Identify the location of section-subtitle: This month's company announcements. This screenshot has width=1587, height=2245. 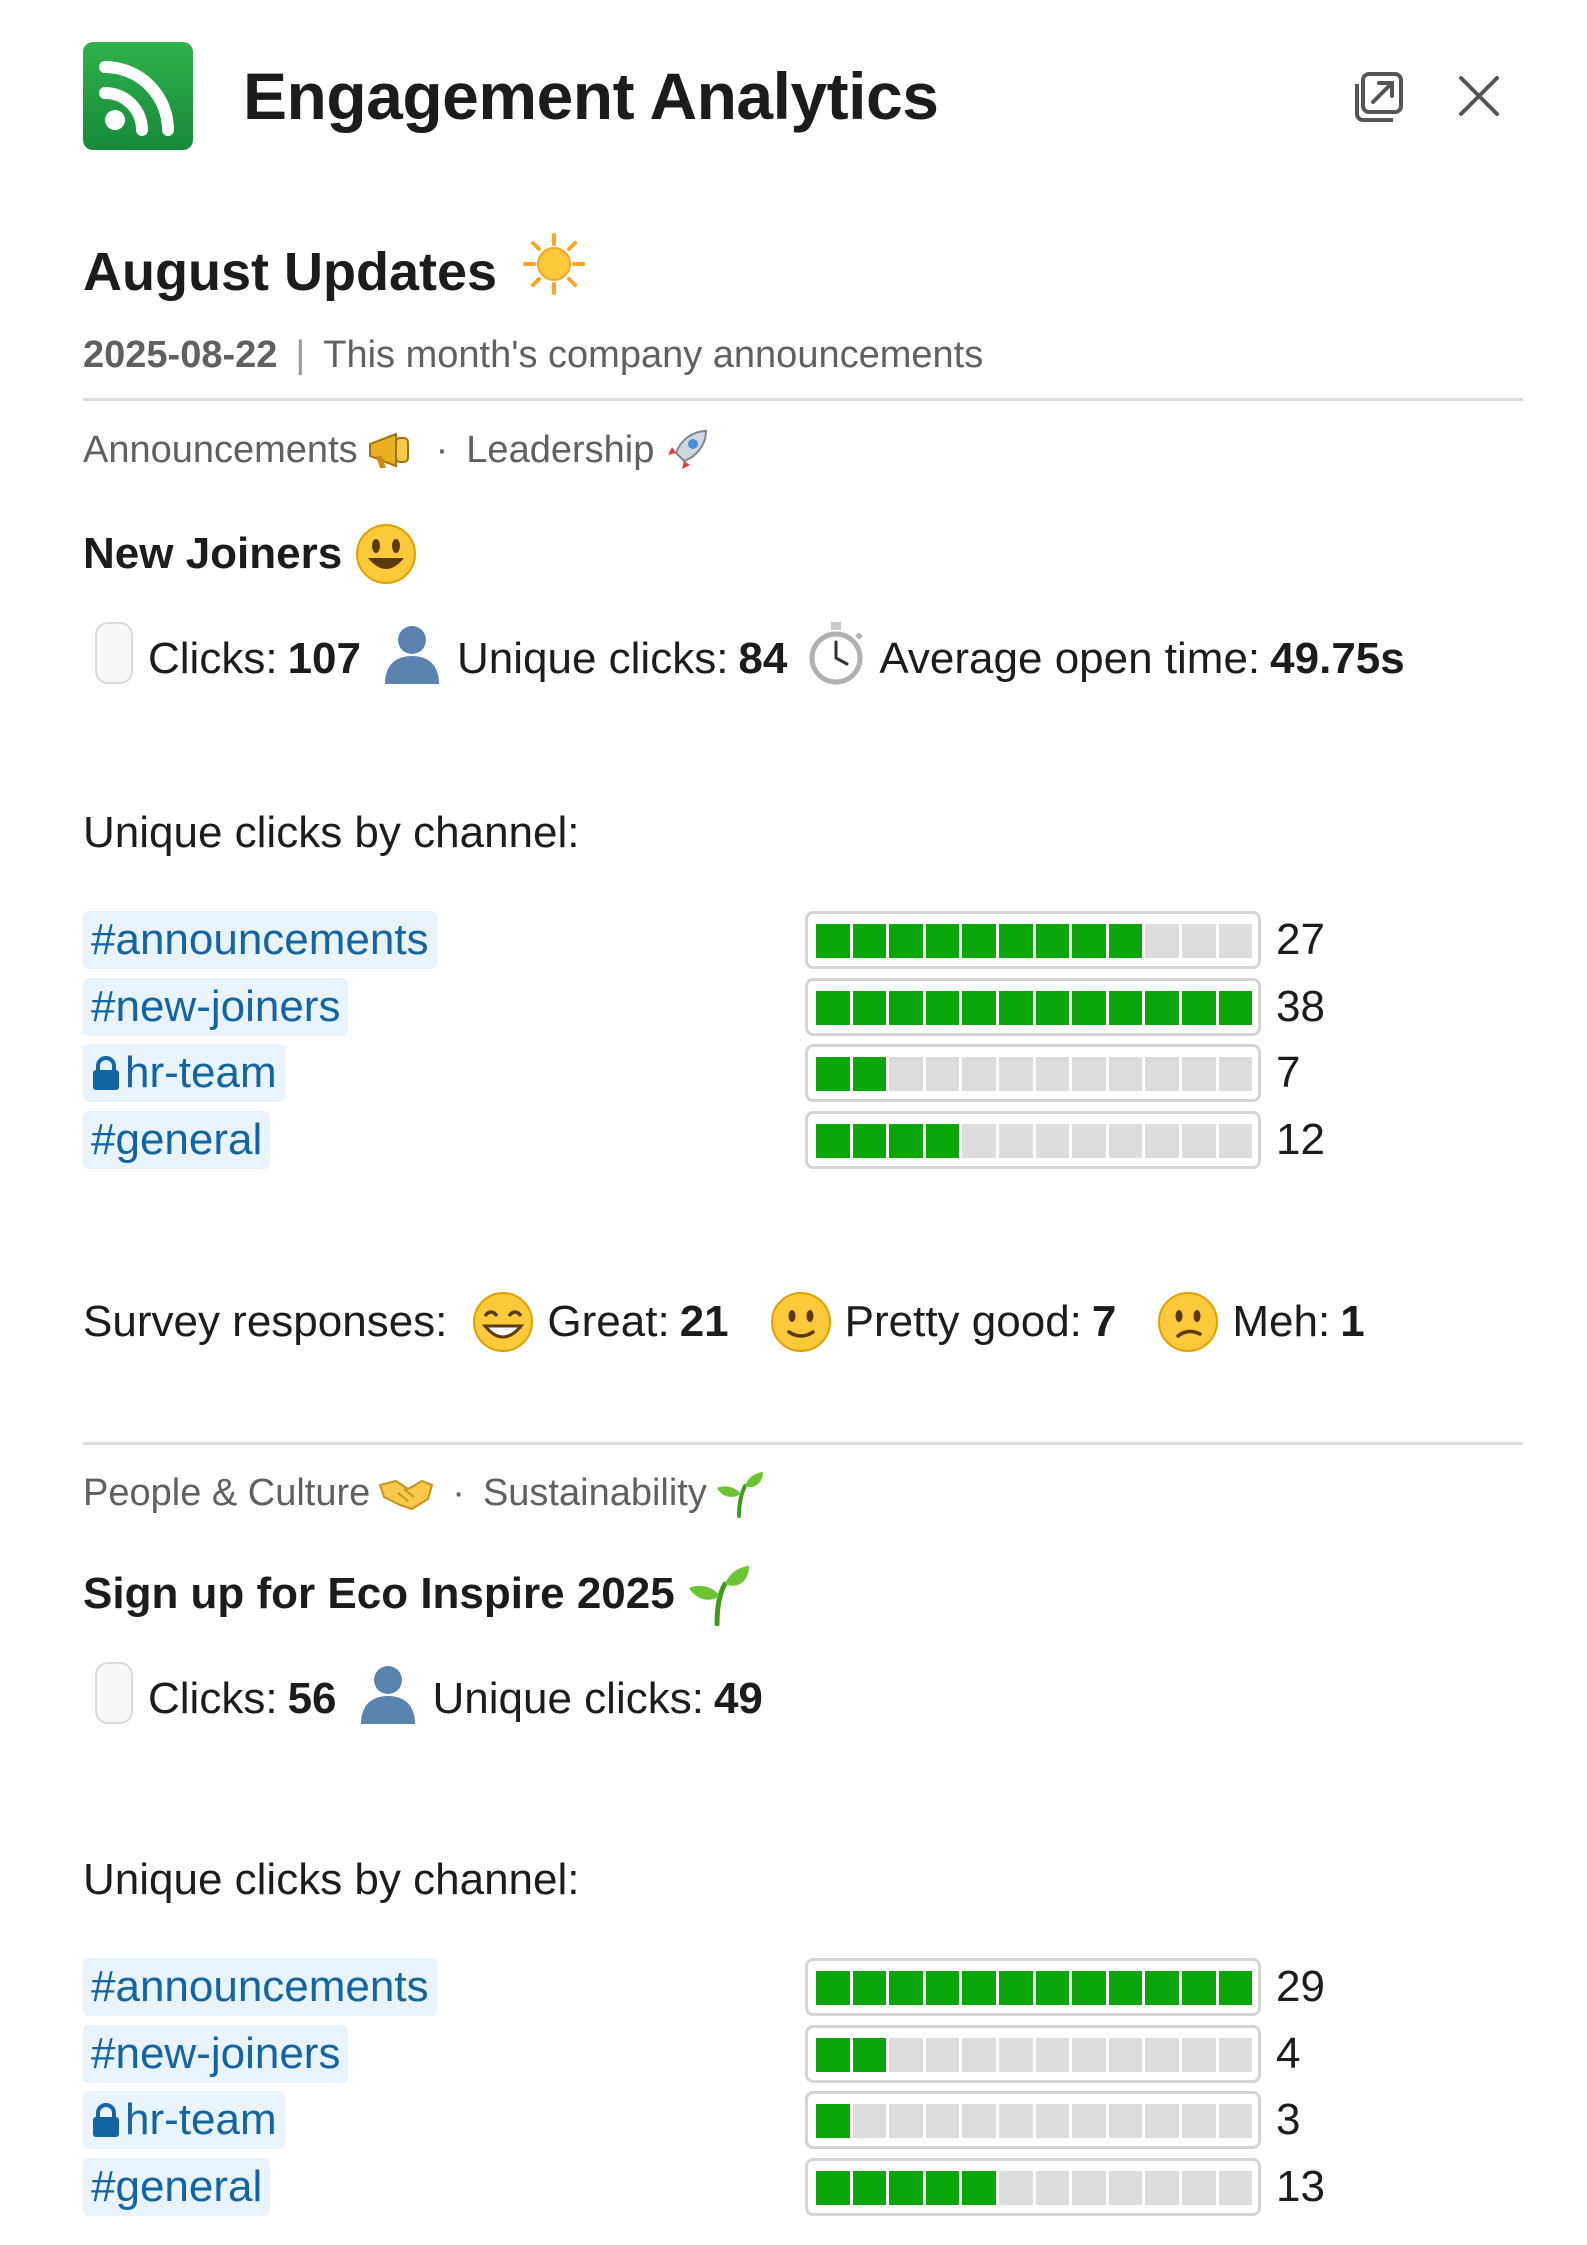
(653, 355).